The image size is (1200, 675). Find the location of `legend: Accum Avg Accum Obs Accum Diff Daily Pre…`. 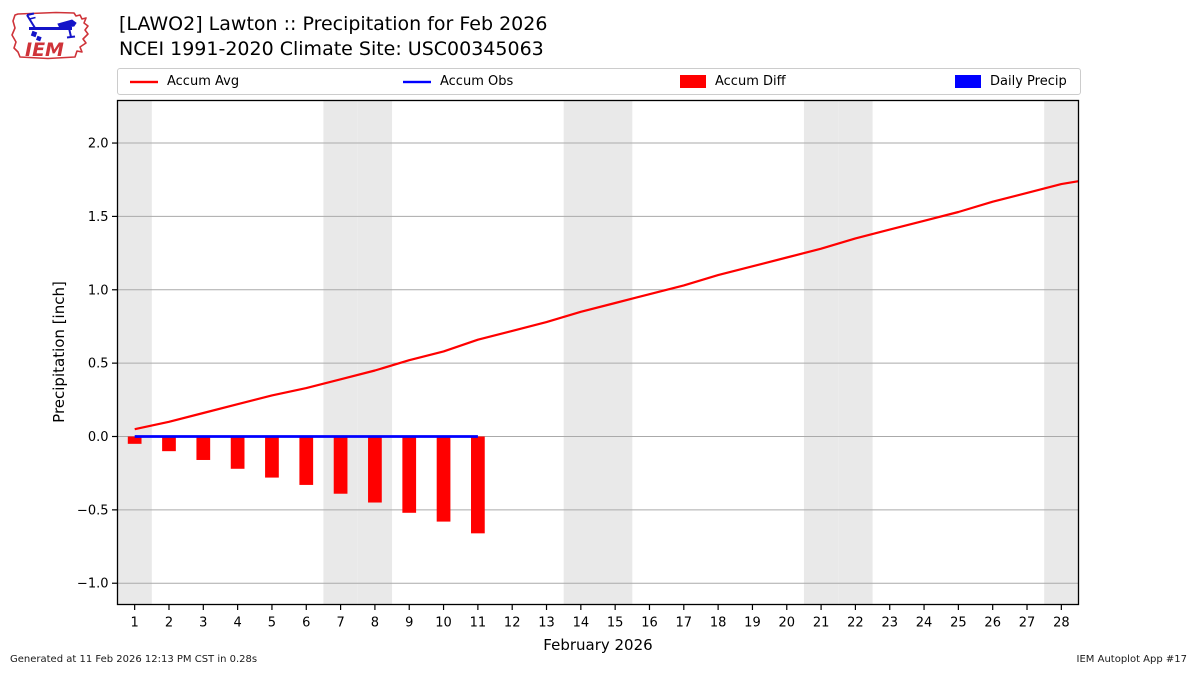

legend: Accum Avg Accum Obs Accum Diff Daily Pre… is located at coordinates (599, 81).